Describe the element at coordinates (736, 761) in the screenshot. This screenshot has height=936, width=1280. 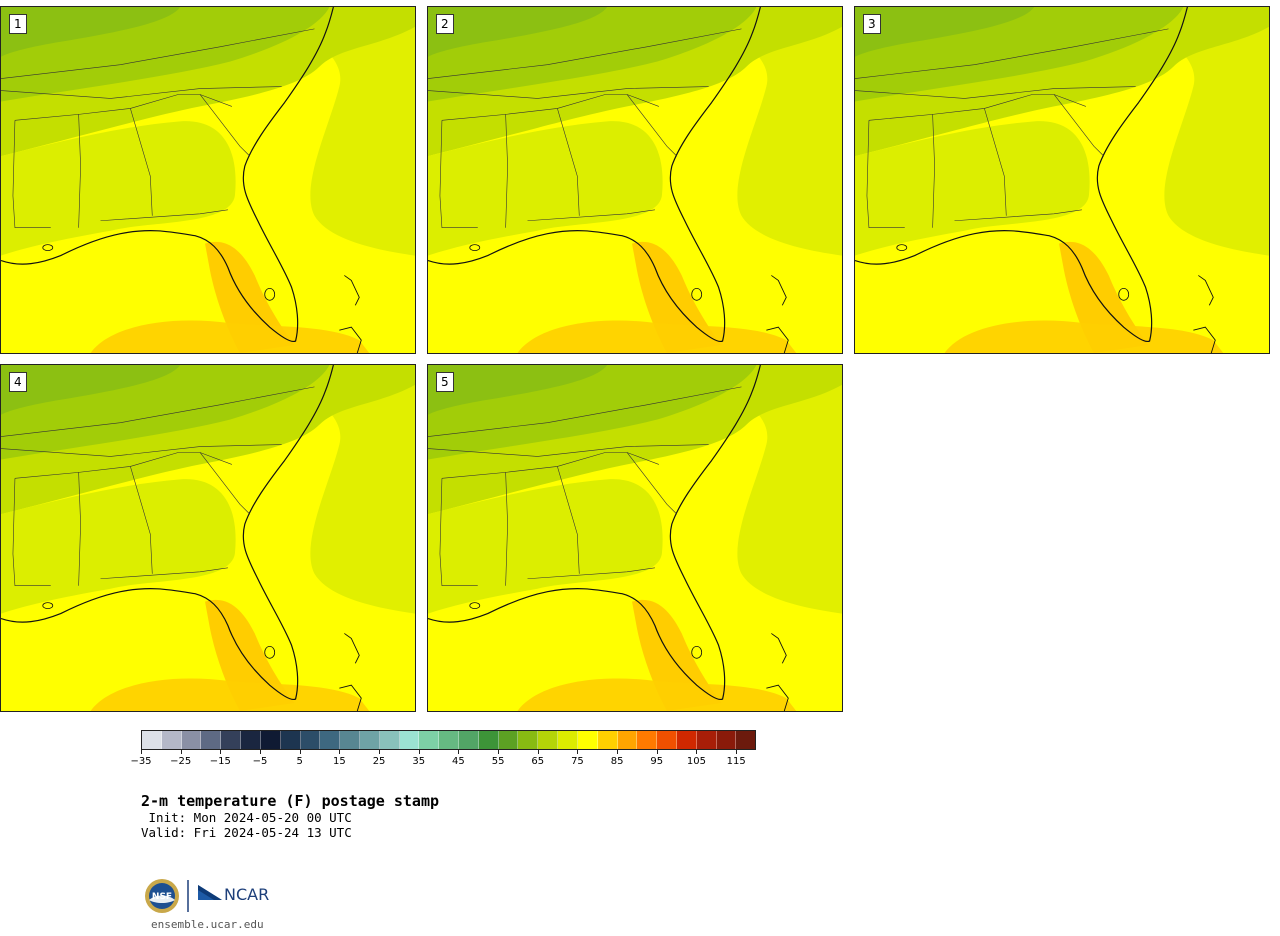
I see `tick-label: 115` at that location.